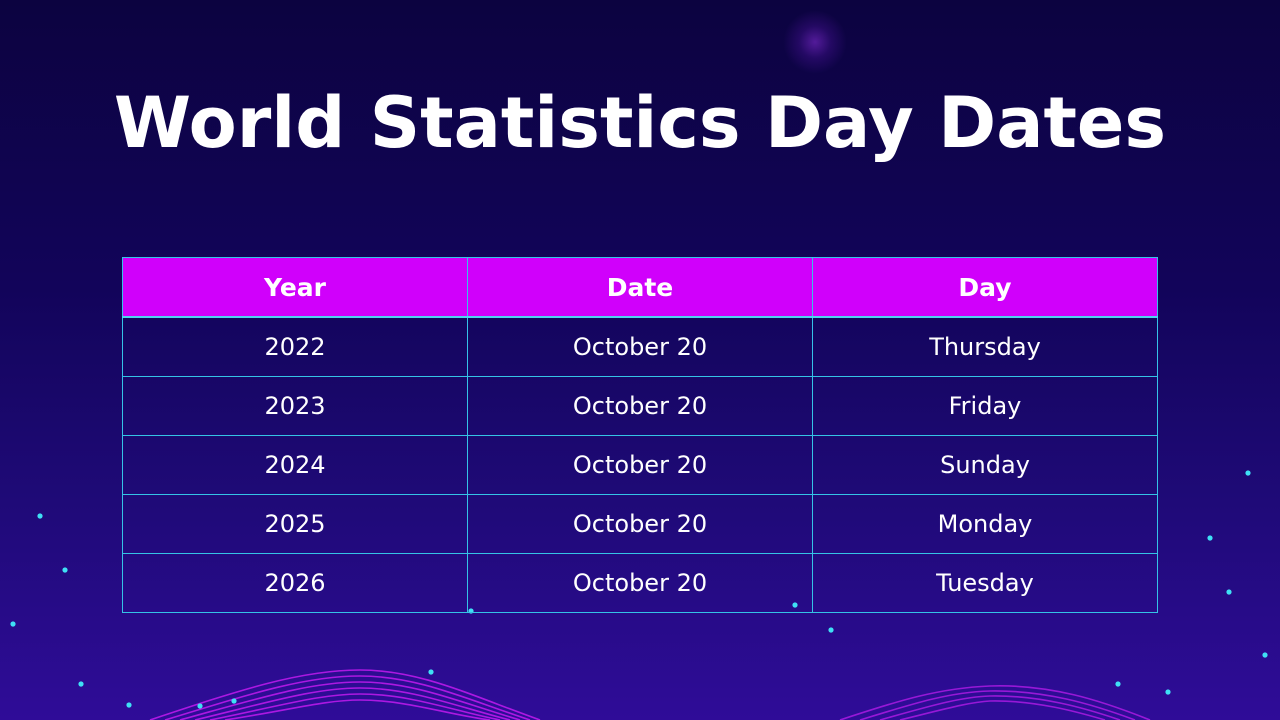  What do you see at coordinates (295, 524) in the screenshot?
I see `cell-year: 2025` at bounding box center [295, 524].